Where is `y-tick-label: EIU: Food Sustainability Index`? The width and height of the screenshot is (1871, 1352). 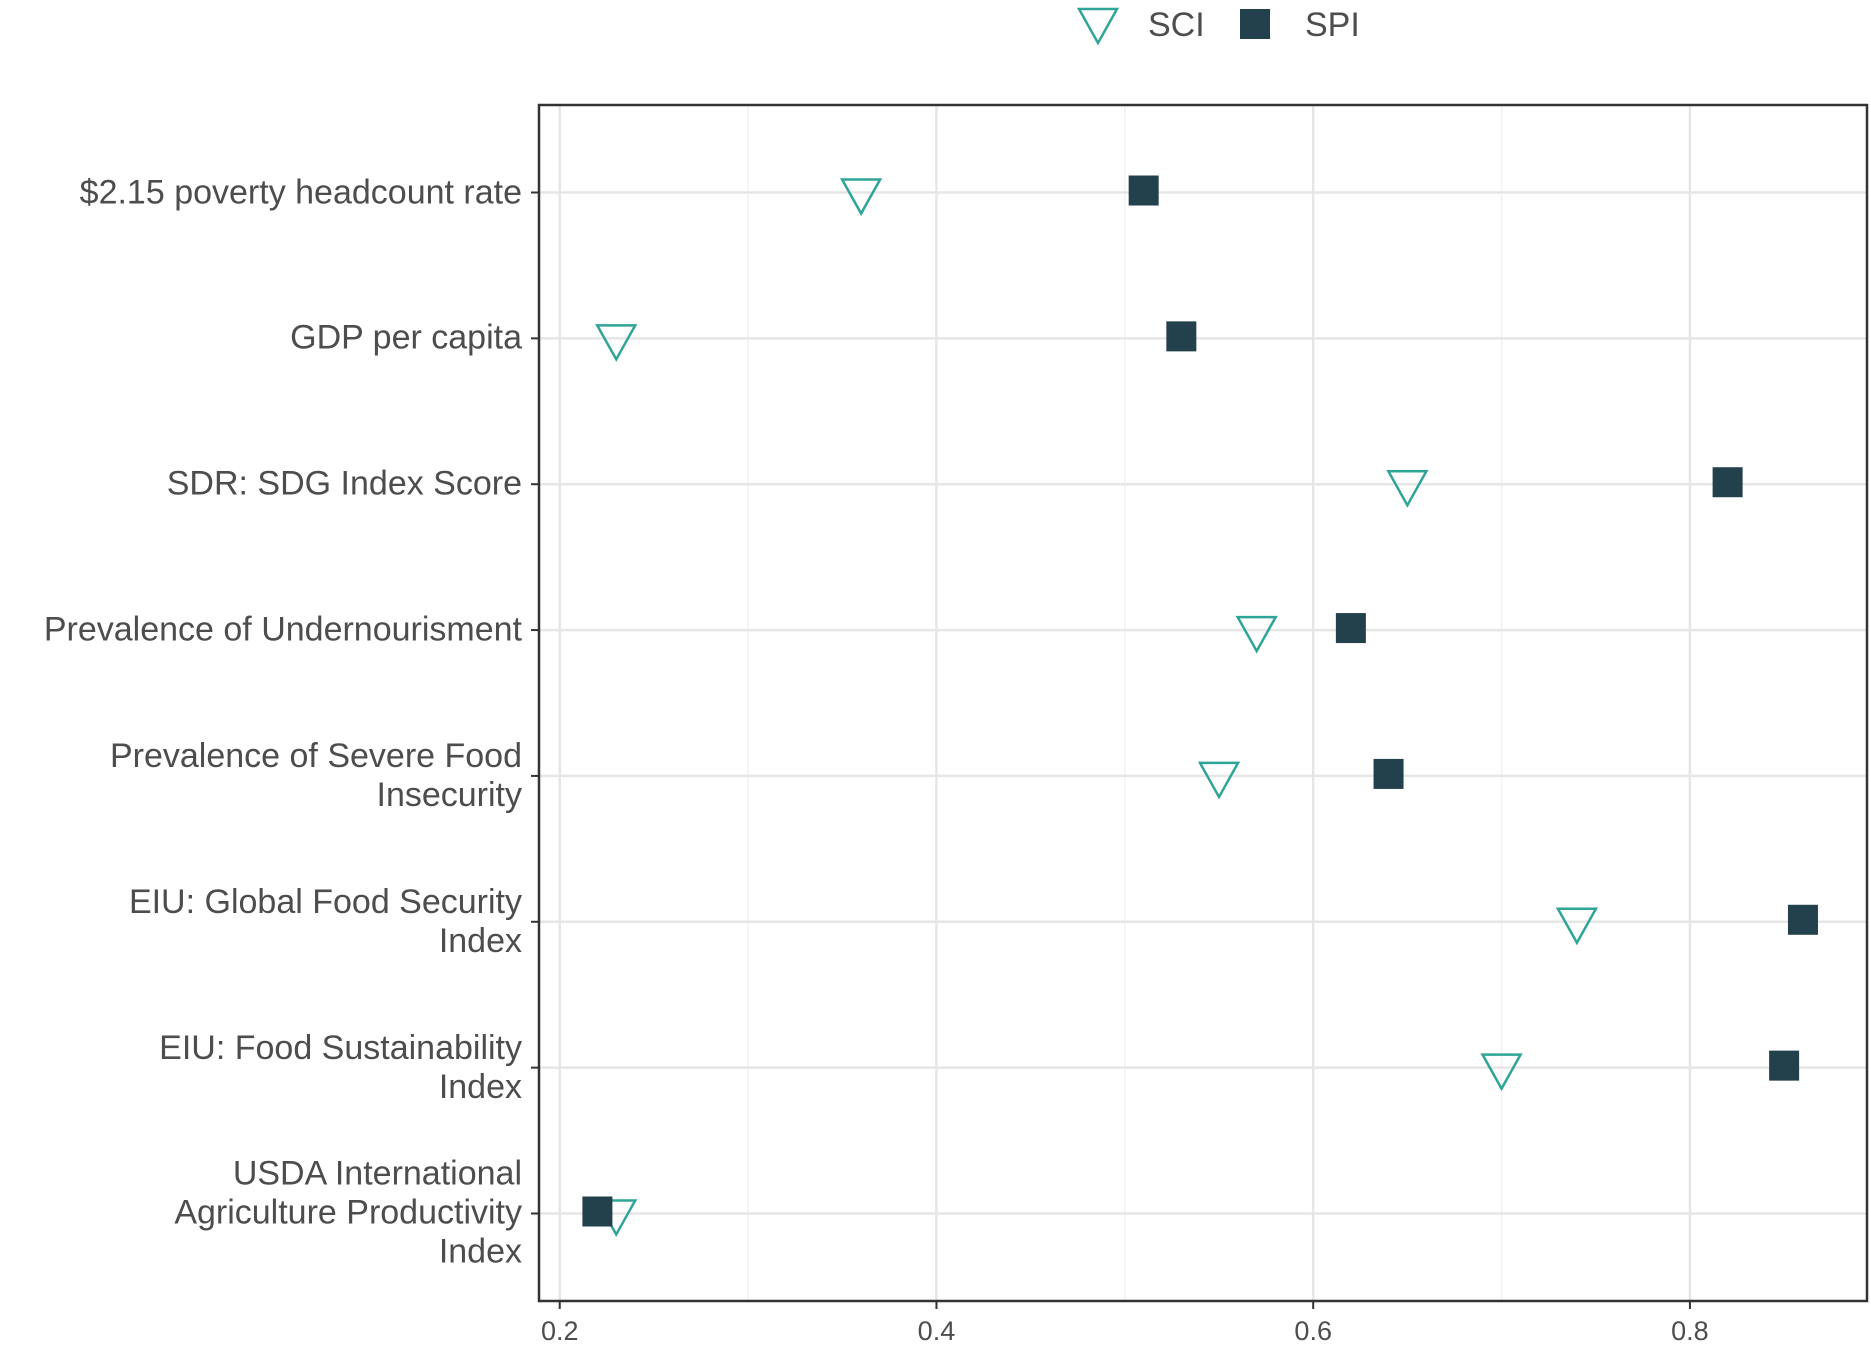 y-tick-label: EIU: Food Sustainability Index is located at coordinates (340, 1067).